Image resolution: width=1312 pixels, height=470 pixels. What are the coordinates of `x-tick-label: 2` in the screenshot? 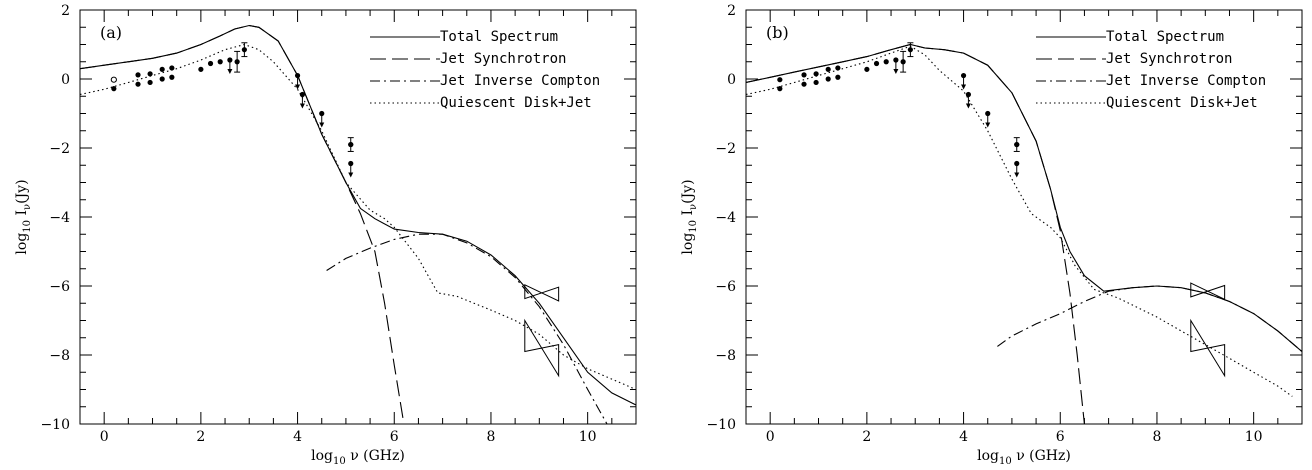 It's located at (200, 437).